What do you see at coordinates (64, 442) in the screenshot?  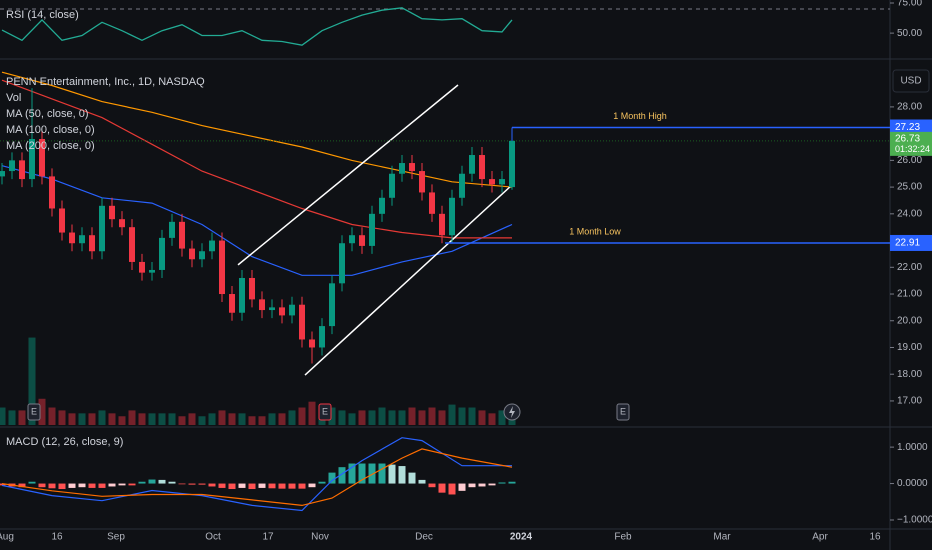 I see `macd-title: MACD (12, 26, close, 9)` at bounding box center [64, 442].